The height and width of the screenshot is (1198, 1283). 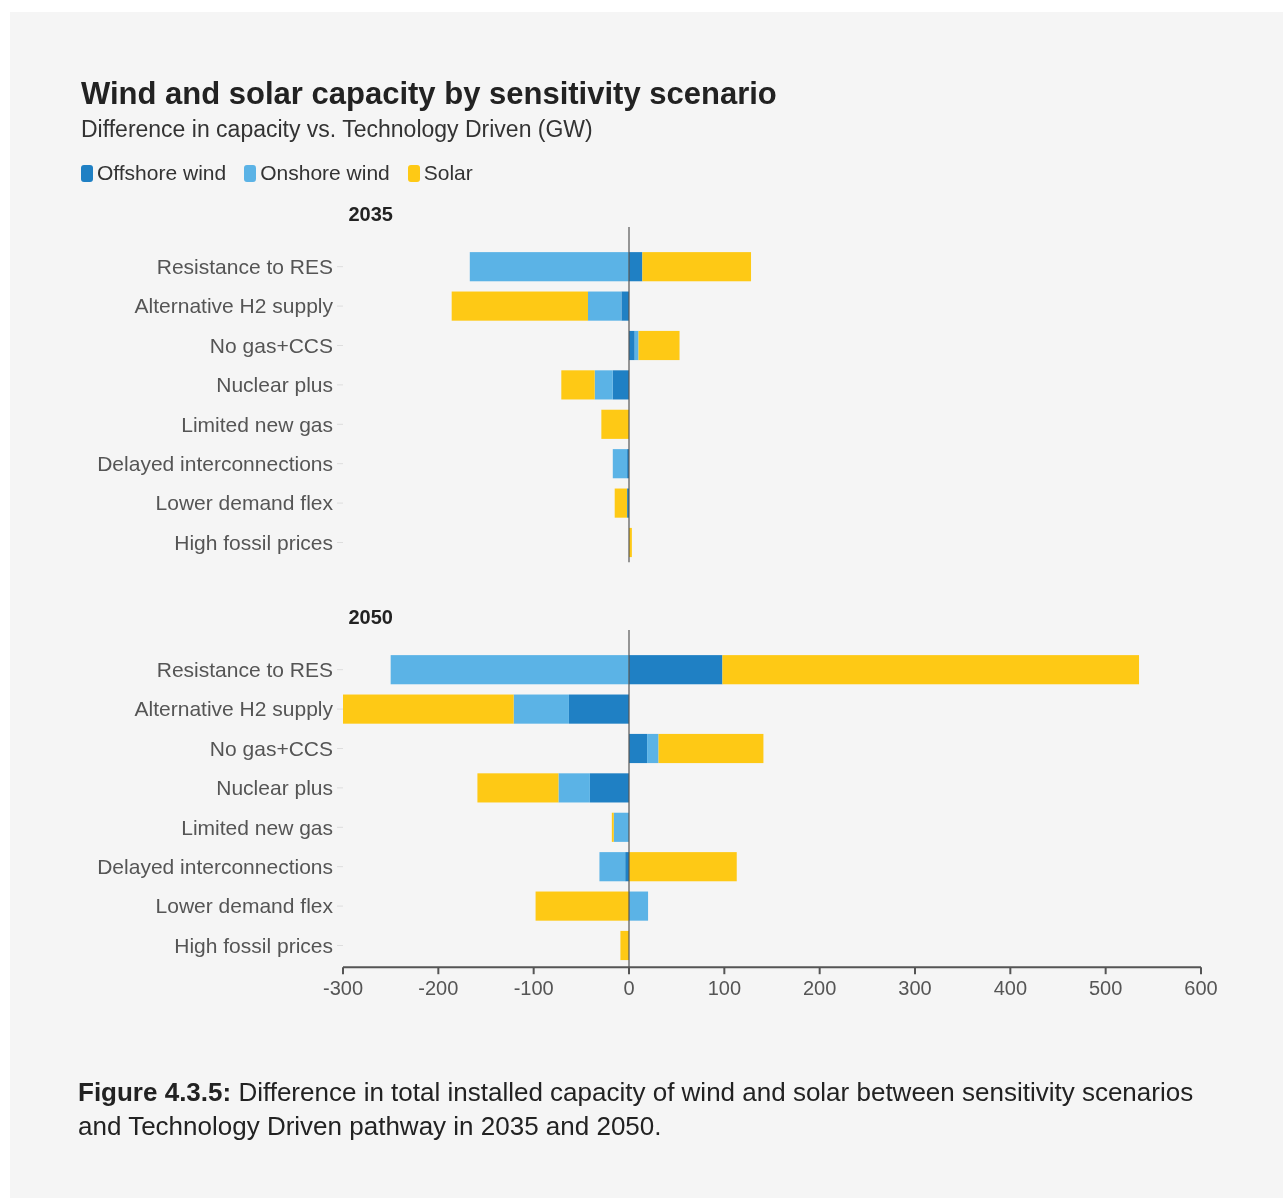 I want to click on x-tick-label: 200, so click(x=819, y=988).